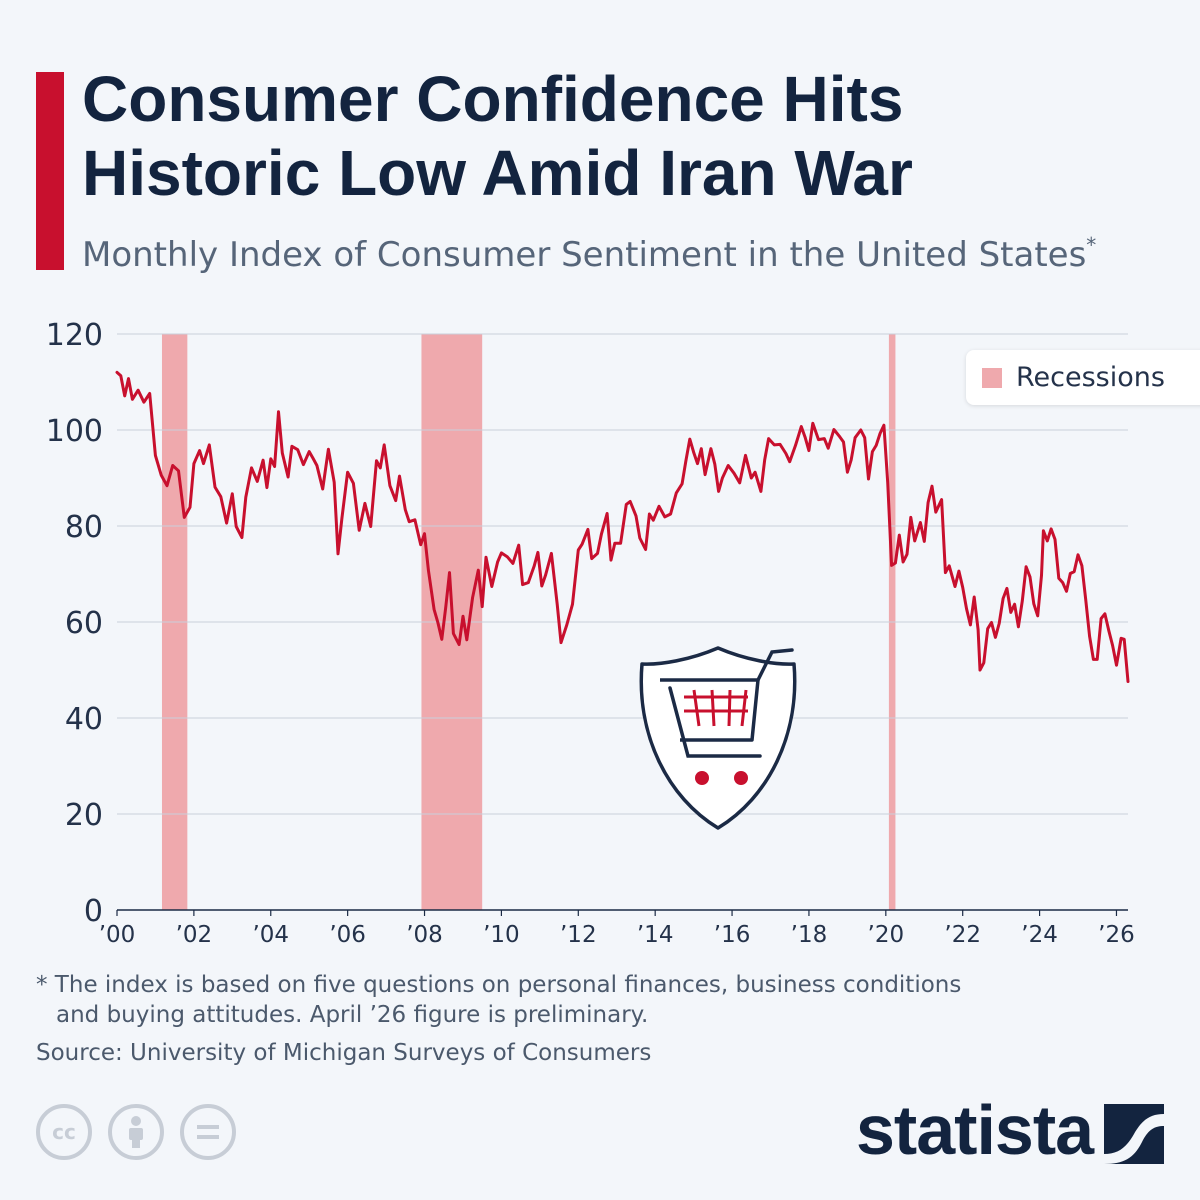 Image resolution: width=1200 pixels, height=1200 pixels. Describe the element at coordinates (1116, 935) in the screenshot. I see `x-tick-label: ’26` at that location.